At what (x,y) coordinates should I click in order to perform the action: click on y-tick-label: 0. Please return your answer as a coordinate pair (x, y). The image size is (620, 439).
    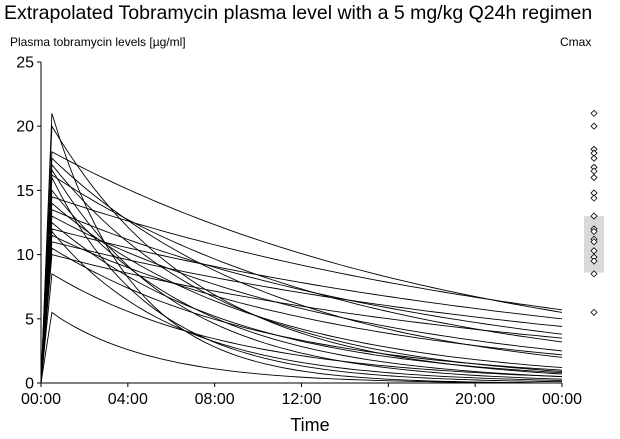
    Looking at the image, I should click on (29, 384).